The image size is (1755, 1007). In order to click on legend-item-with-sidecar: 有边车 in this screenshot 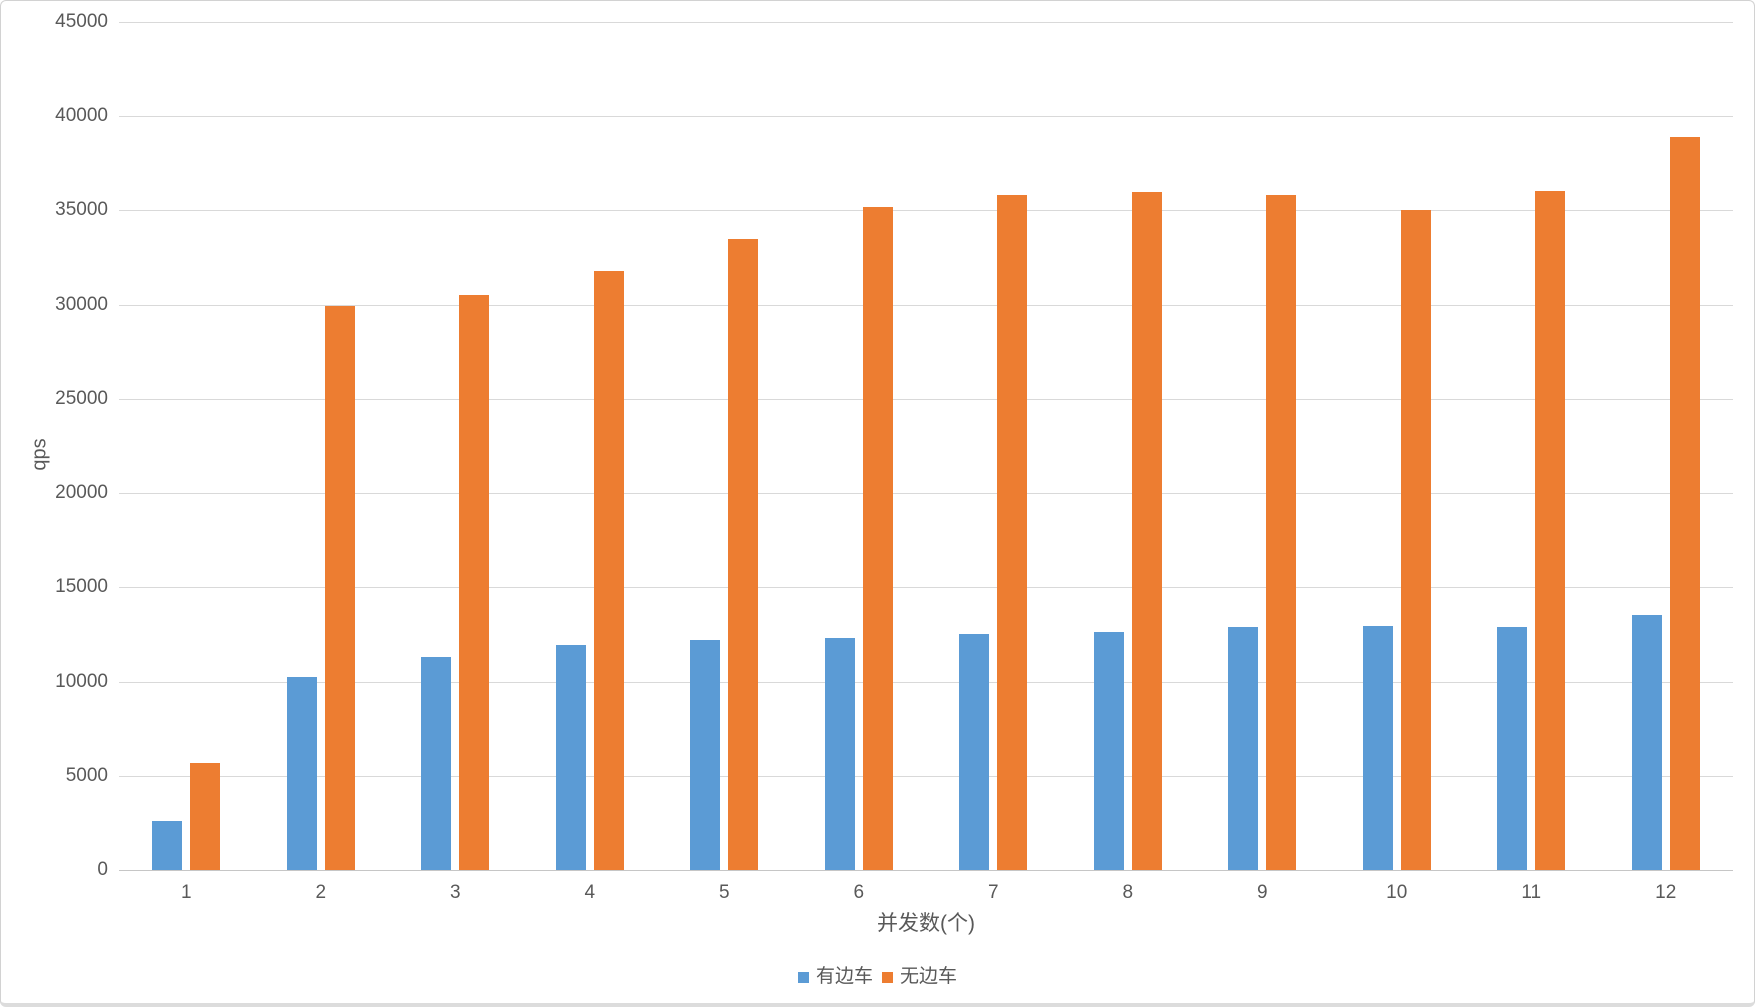, I will do `click(835, 977)`.